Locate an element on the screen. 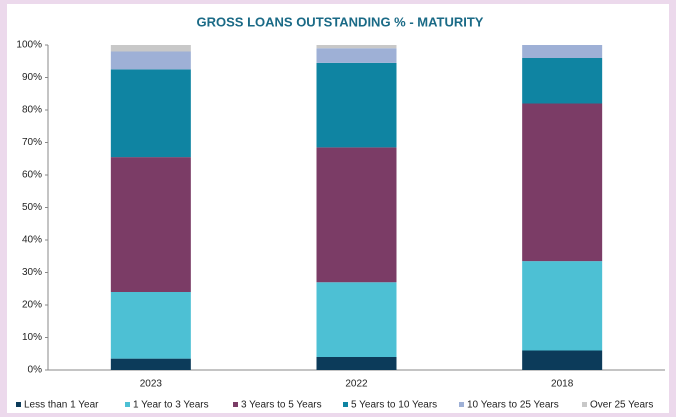  legend-label: 1 Year to 3 Years is located at coordinates (171, 405).